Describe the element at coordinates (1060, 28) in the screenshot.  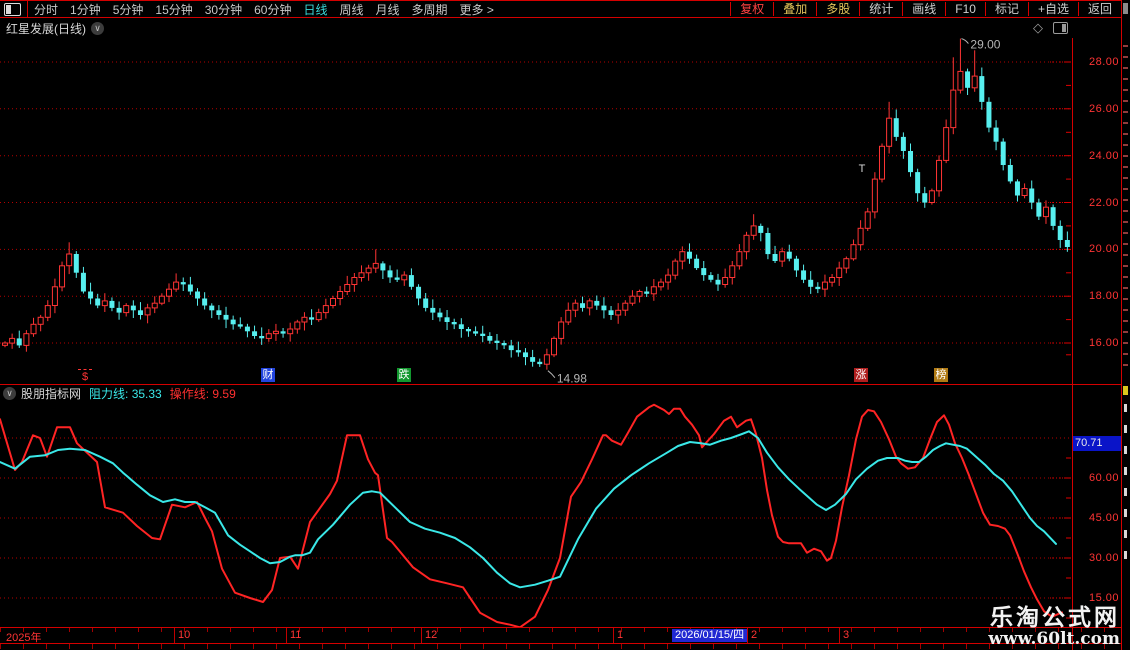
I see `window-split-icon` at that location.